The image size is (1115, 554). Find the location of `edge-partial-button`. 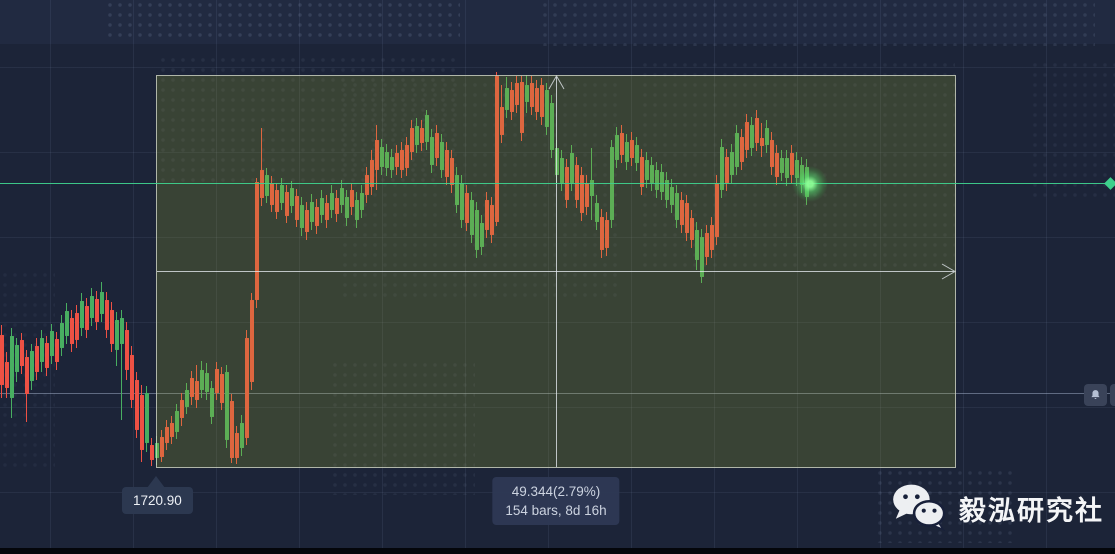

edge-partial-button is located at coordinates (1112, 395).